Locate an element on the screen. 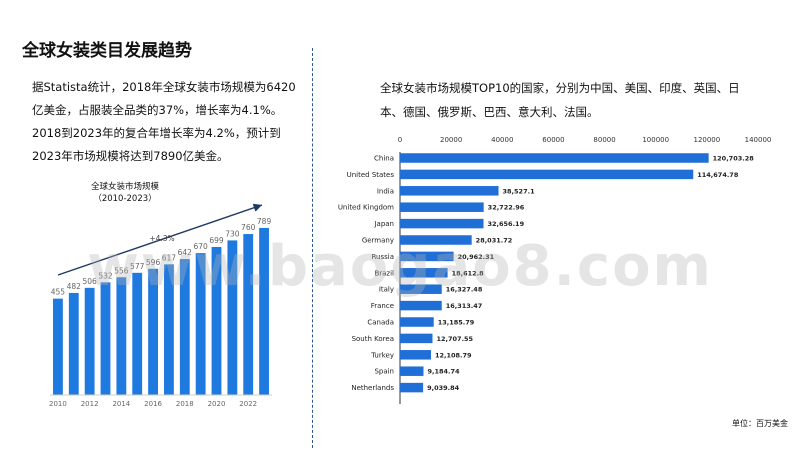 This screenshot has width=800, height=450. country-label: India is located at coordinates (385, 191).